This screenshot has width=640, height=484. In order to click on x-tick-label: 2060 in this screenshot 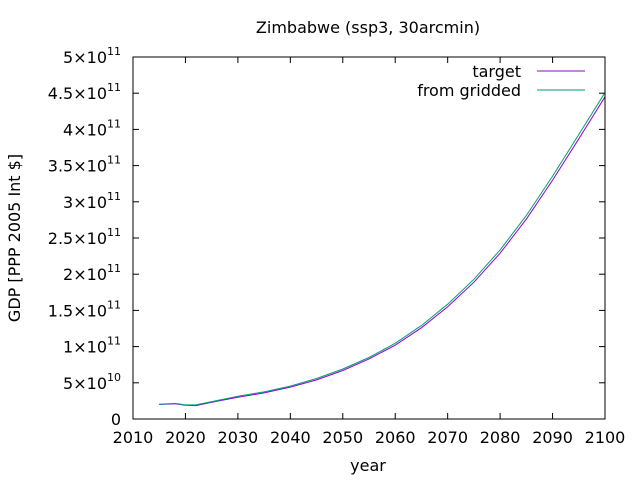, I will do `click(395, 437)`.